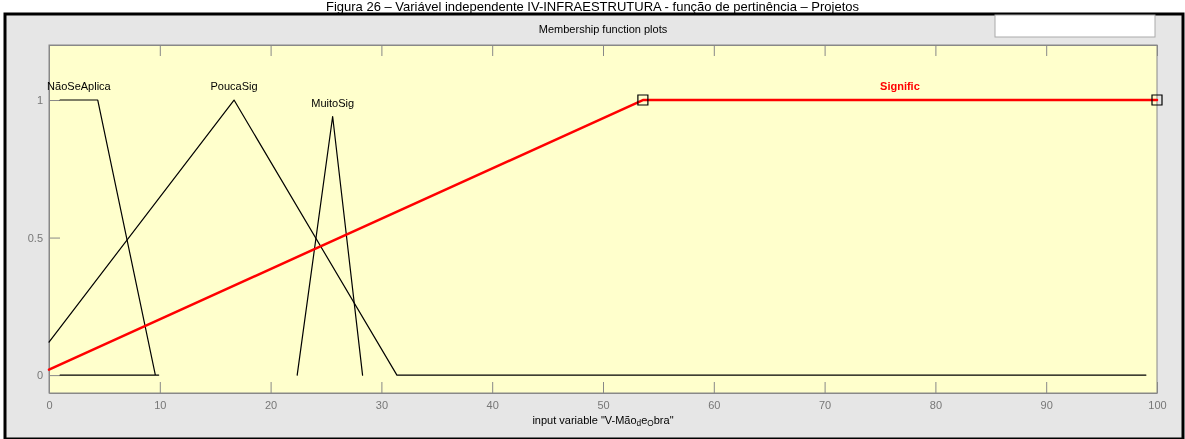  What do you see at coordinates (603, 404) in the screenshot?
I see `x-tick-label: 50` at bounding box center [603, 404].